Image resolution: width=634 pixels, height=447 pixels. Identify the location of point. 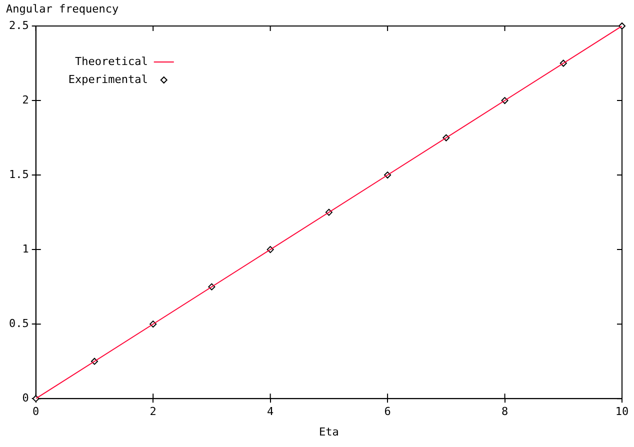
(36, 398).